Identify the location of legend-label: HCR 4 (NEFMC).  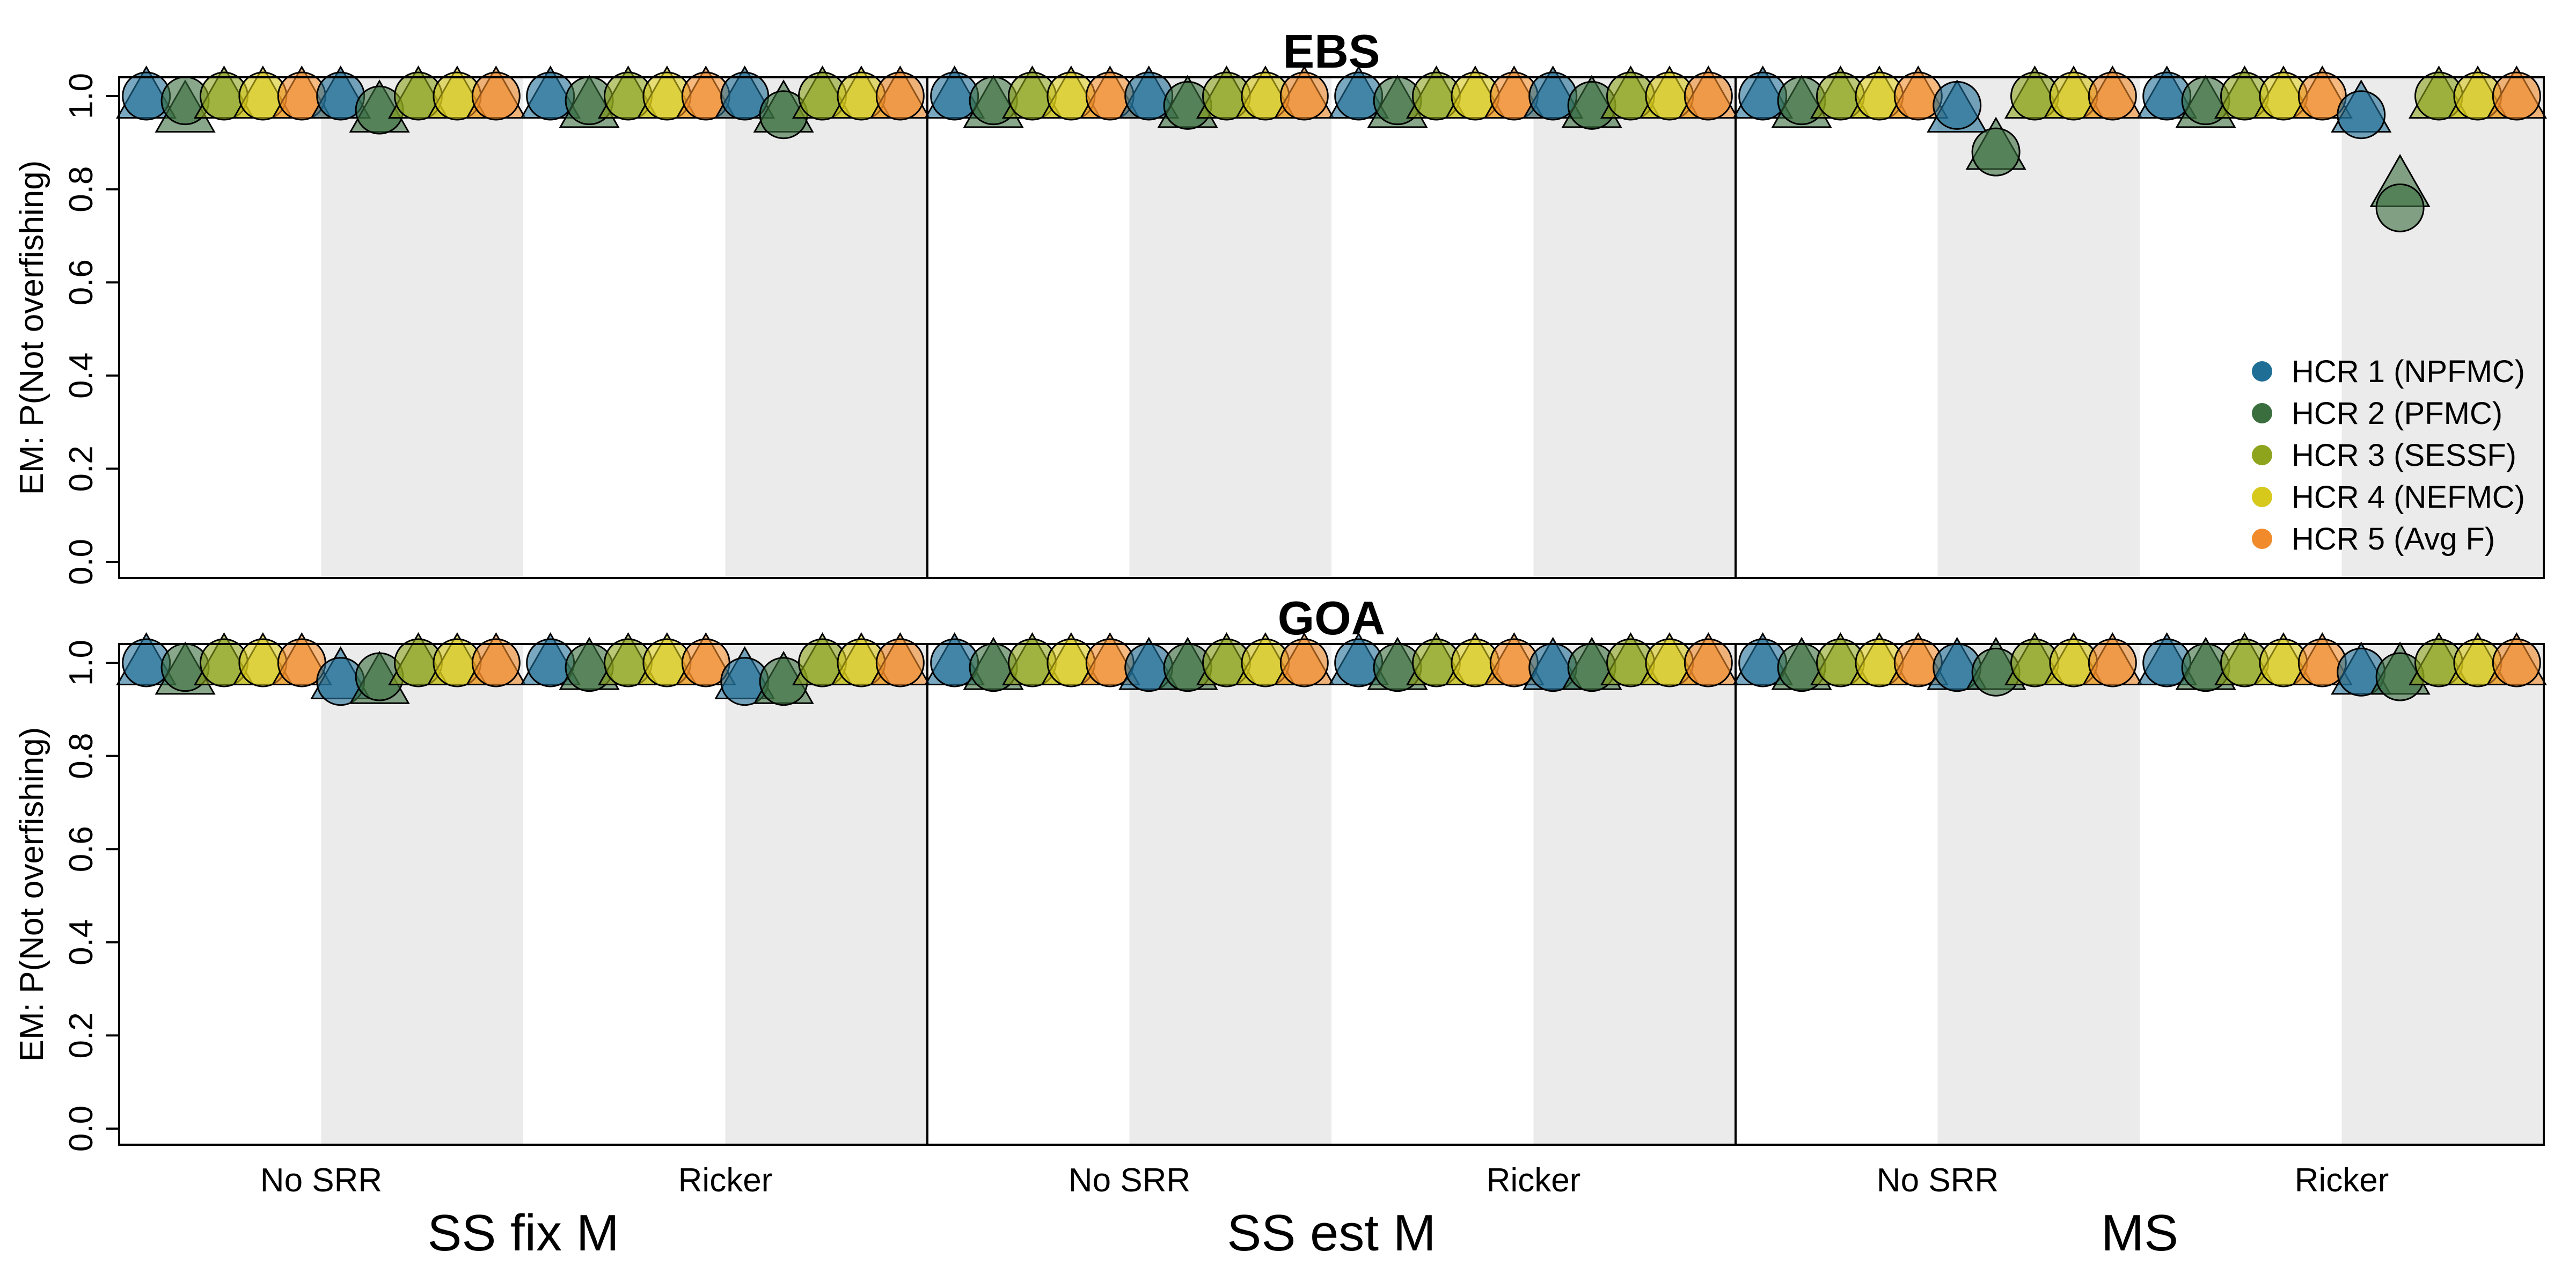
(2408, 497).